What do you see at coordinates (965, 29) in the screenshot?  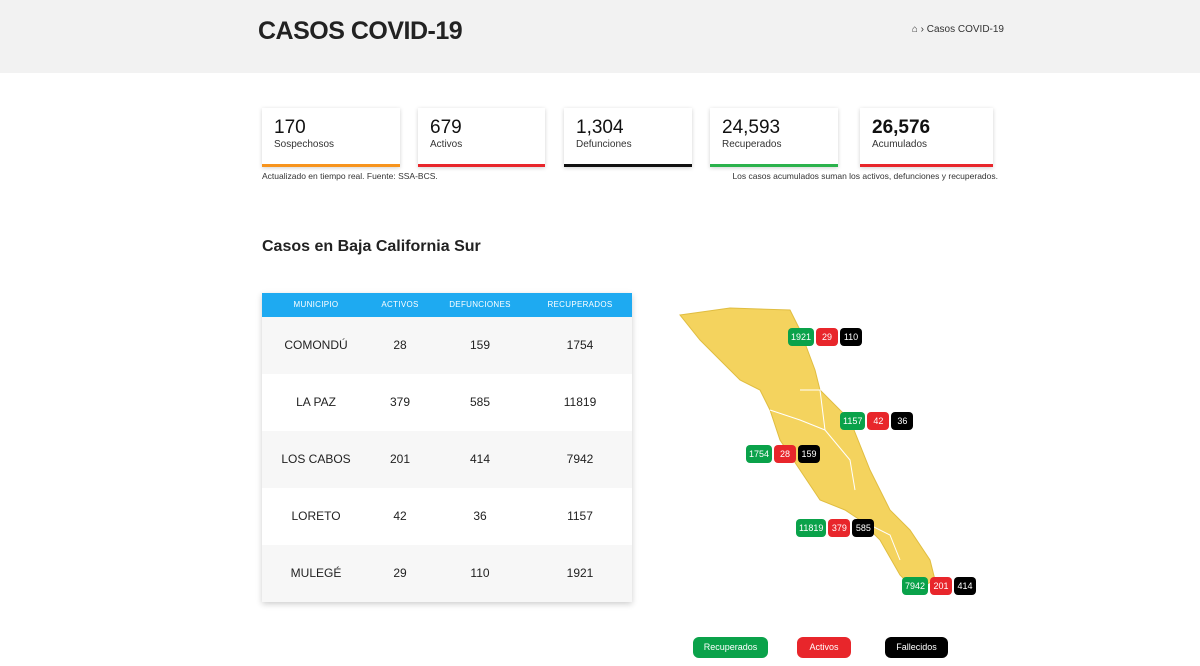 I see `breadcrumb-item: Casos COVID-19` at bounding box center [965, 29].